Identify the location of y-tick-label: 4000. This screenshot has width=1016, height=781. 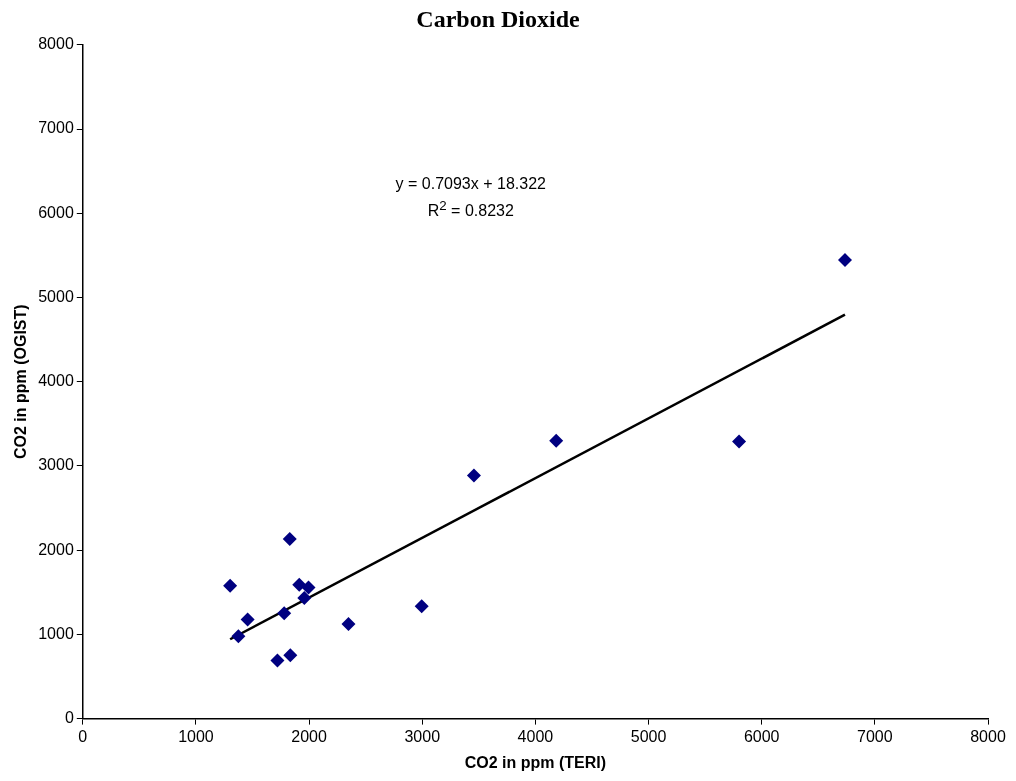
(56, 381).